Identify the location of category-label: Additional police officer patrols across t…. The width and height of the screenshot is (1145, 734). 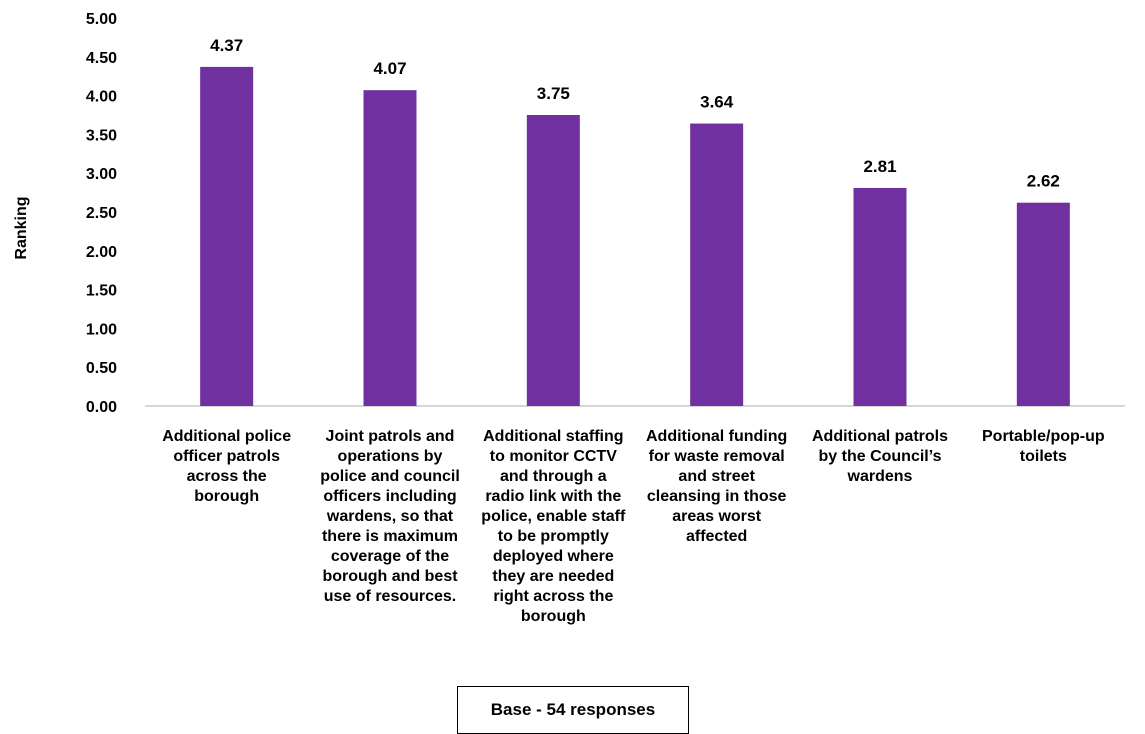
(227, 467).